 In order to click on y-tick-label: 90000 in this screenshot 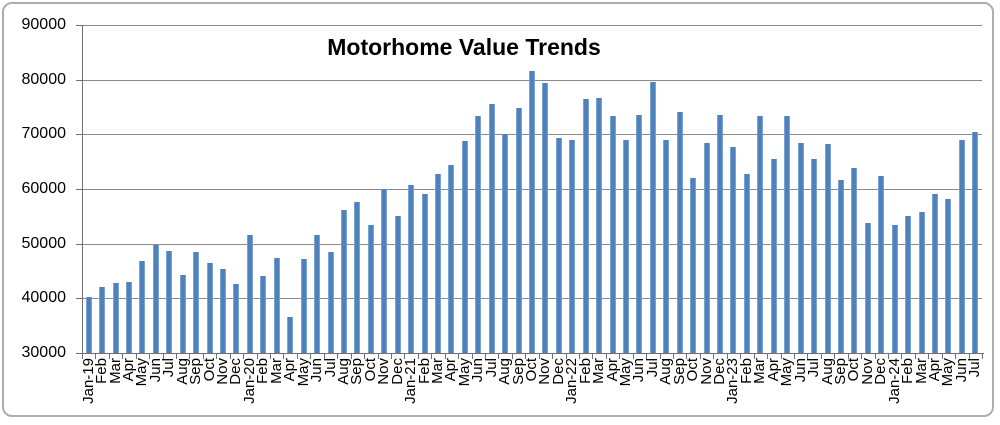, I will do `click(44, 24)`.